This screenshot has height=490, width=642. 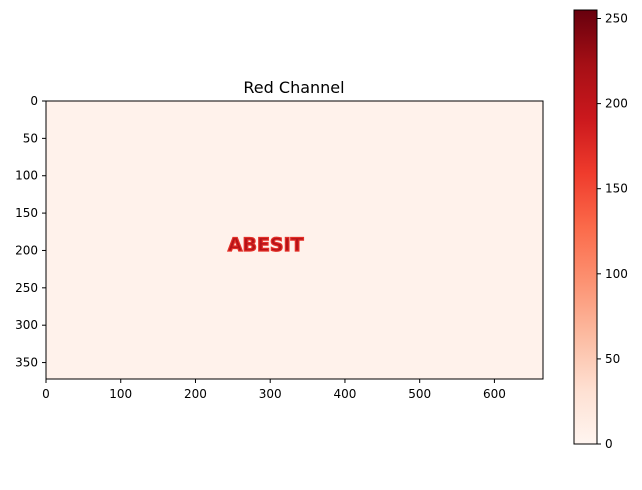 What do you see at coordinates (344, 394) in the screenshot?
I see `x-tick-label: 400` at bounding box center [344, 394].